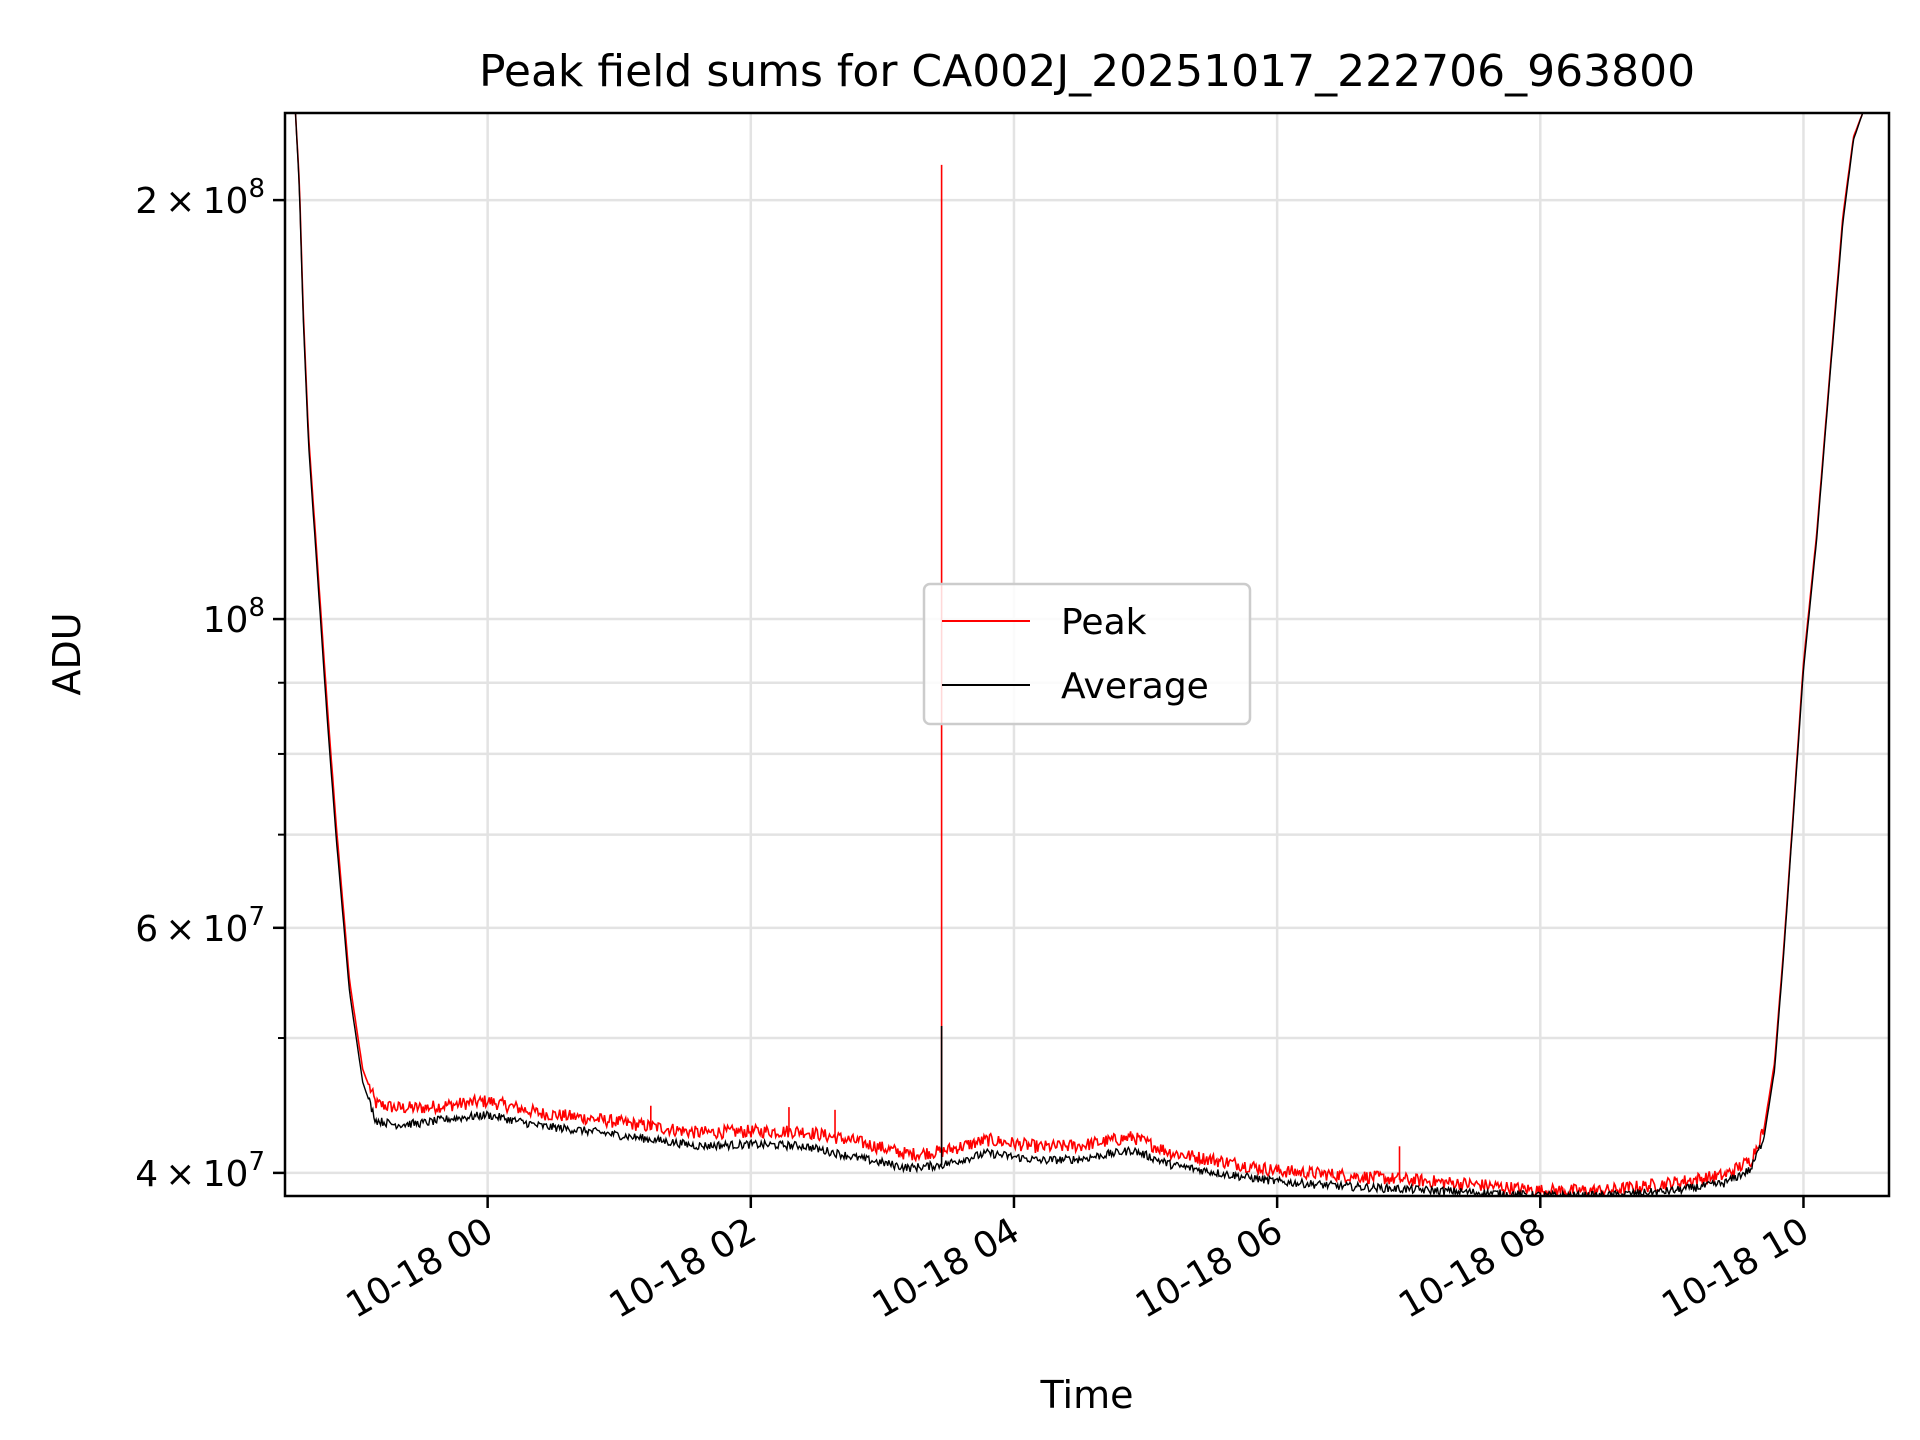 This screenshot has height=1440, width=1920. Describe the element at coordinates (1472, 1268) in the screenshot. I see `x-tick-label: 10-18 08` at that location.